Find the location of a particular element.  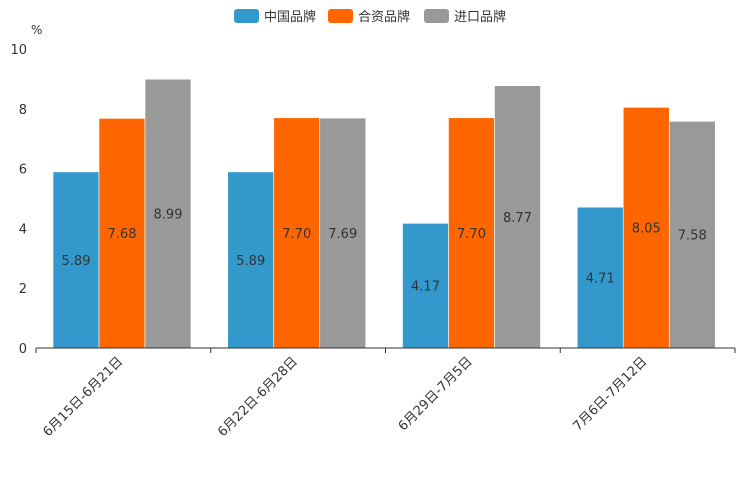

y-tick-label: 8 is located at coordinates (23, 110).